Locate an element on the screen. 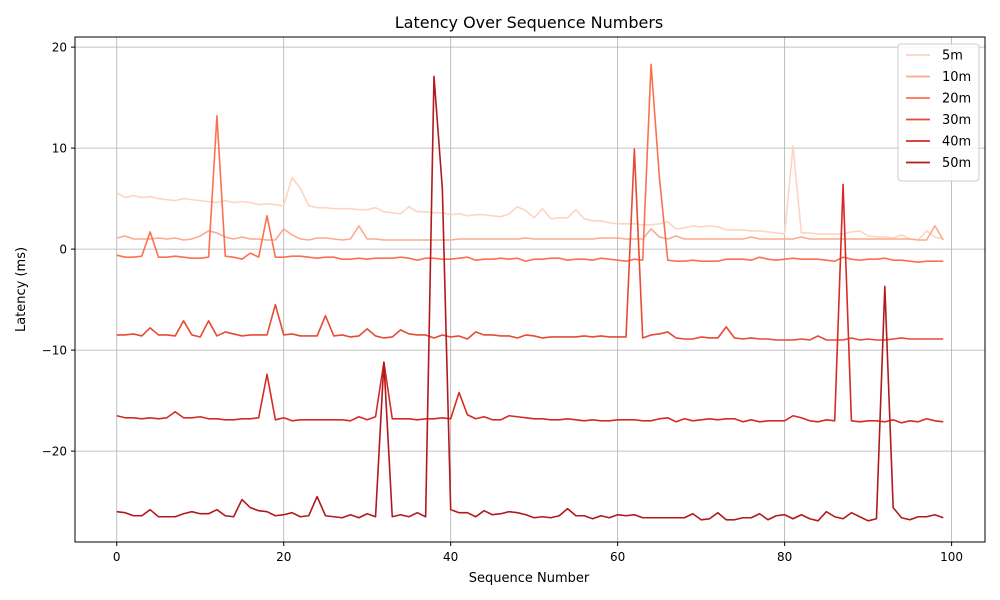 This screenshot has width=1000, height=600. legend-label-30m: 30m is located at coordinates (956, 120).